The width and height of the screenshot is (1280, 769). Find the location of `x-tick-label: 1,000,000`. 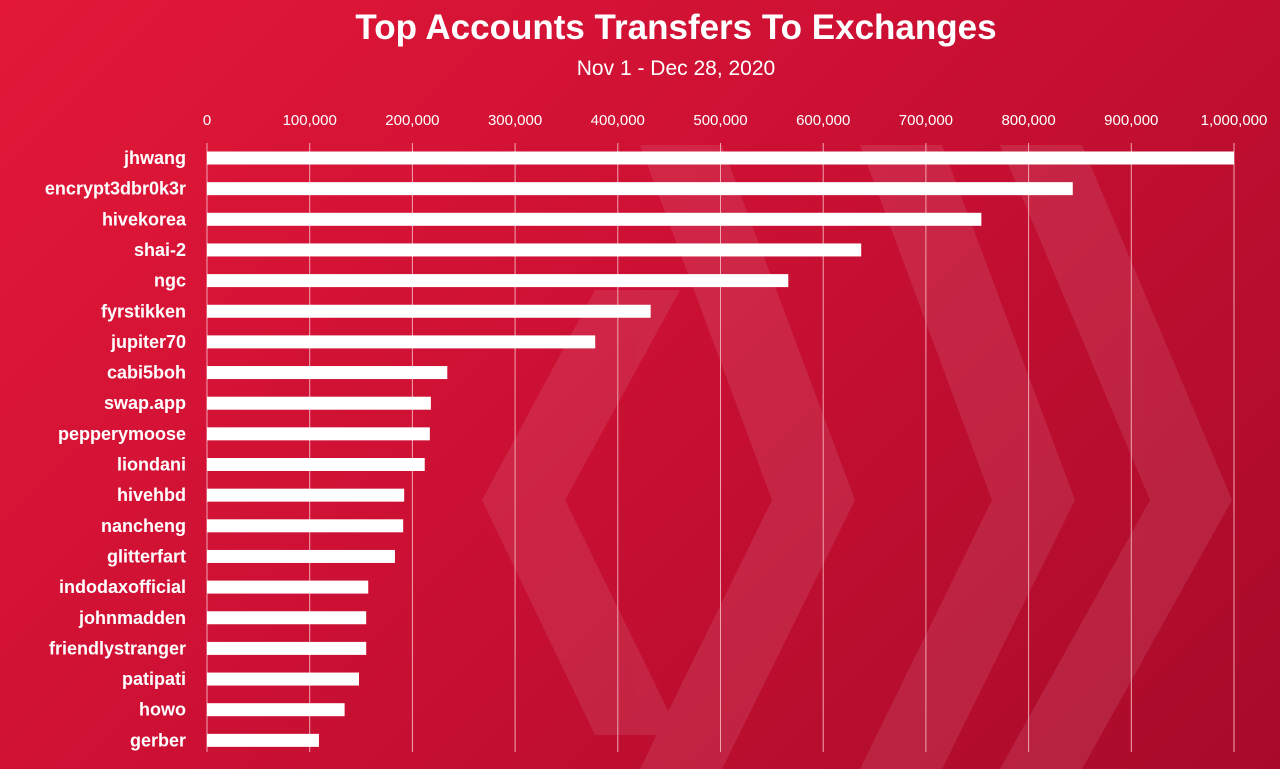

x-tick-label: 1,000,000 is located at coordinates (1234, 120).